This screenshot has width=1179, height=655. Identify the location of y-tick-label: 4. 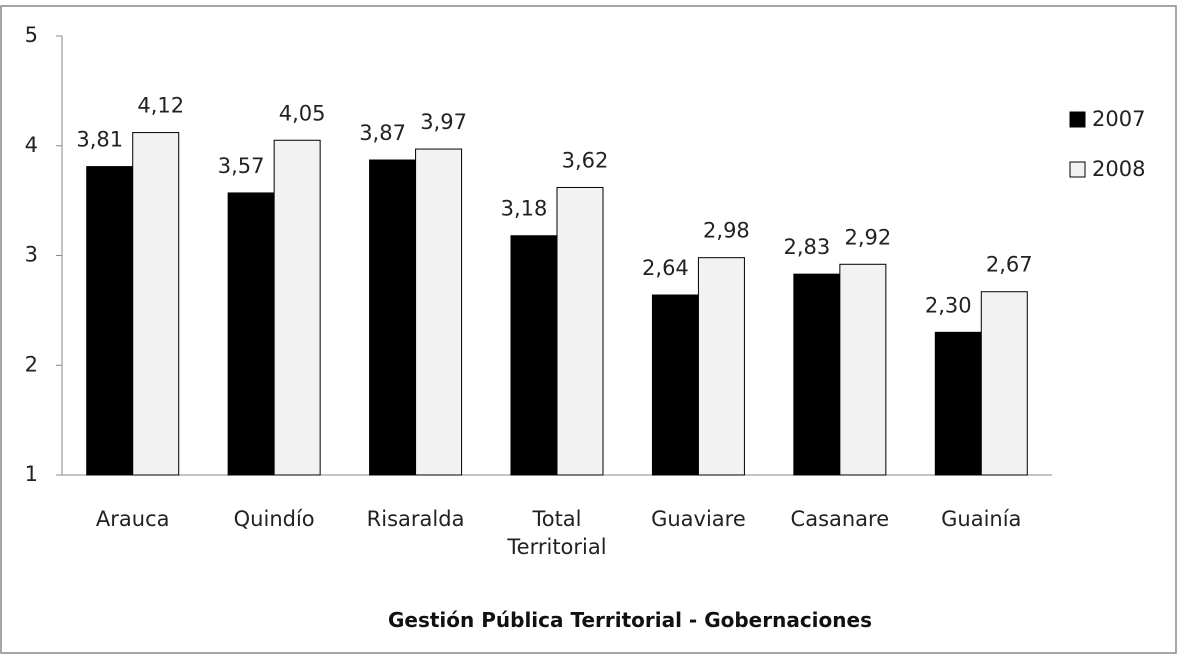
(31, 145).